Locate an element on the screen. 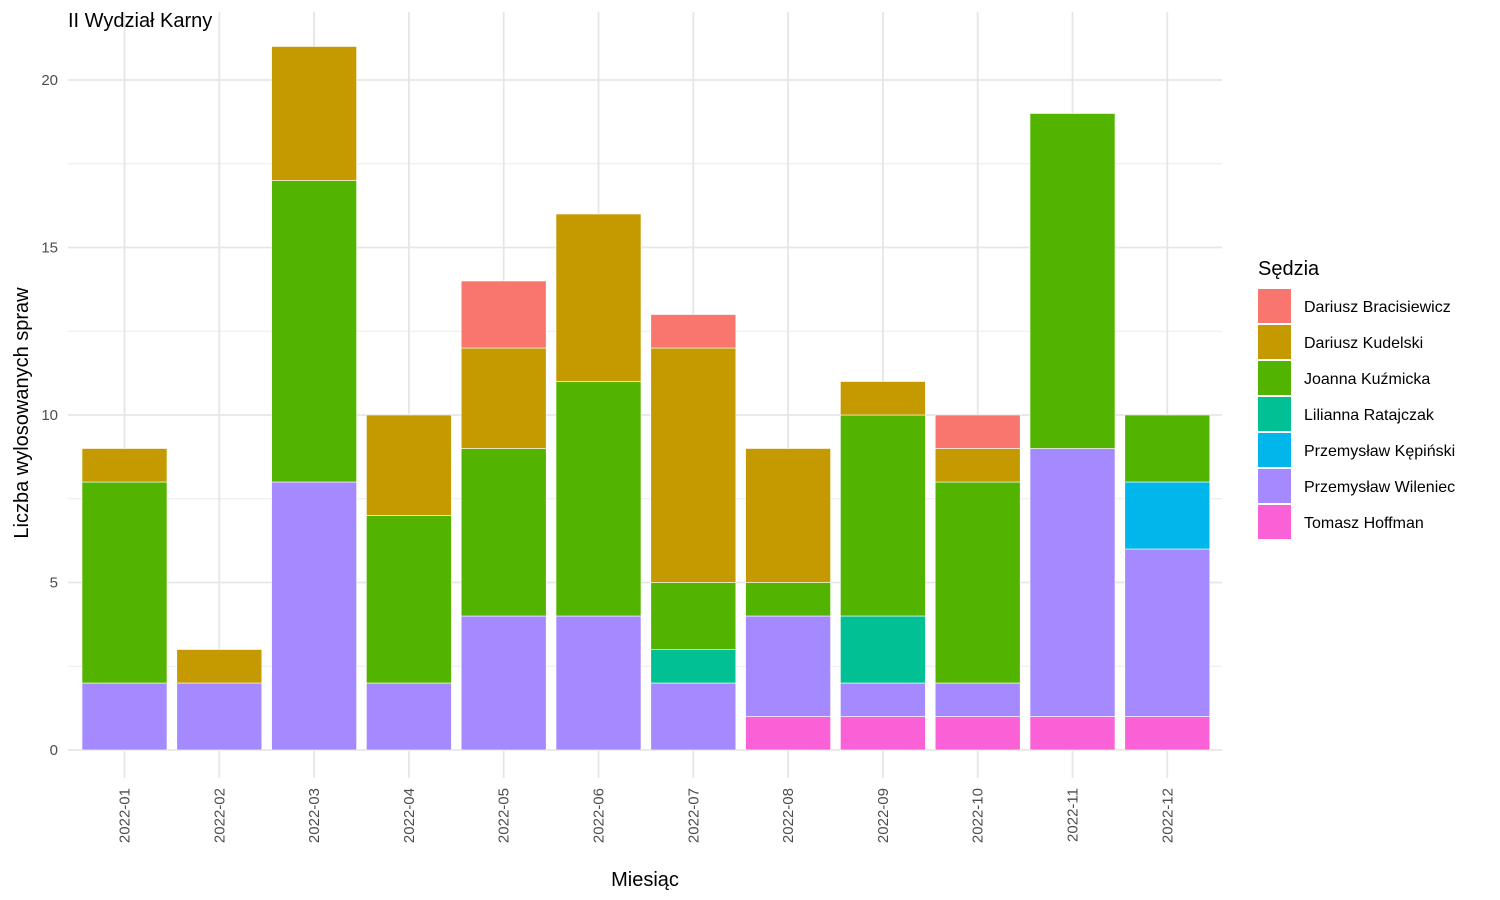  y-tick-label: 0 is located at coordinates (54, 750).